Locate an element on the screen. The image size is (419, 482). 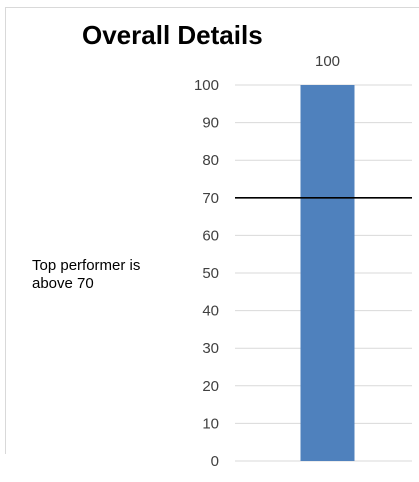
data-labels: 100 is located at coordinates (327, 61).